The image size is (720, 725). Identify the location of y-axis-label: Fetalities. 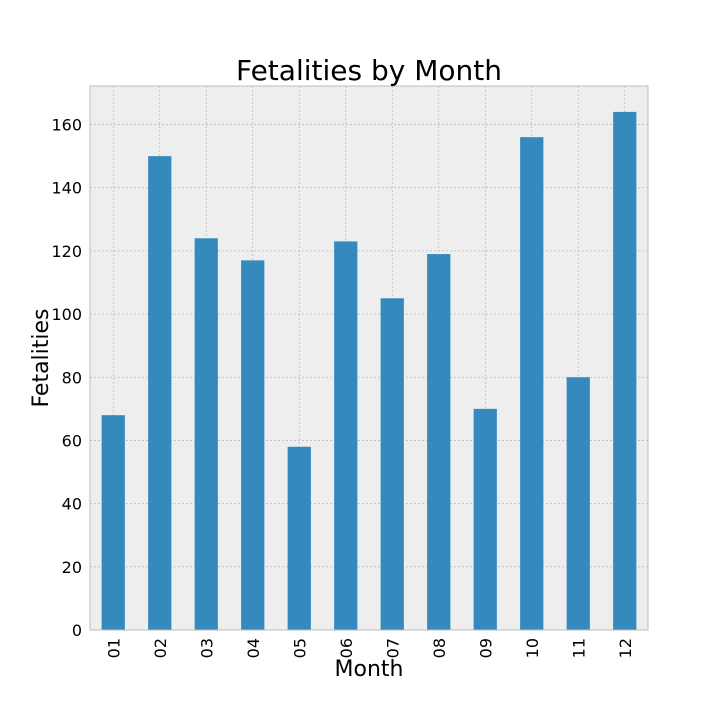
(41, 357).